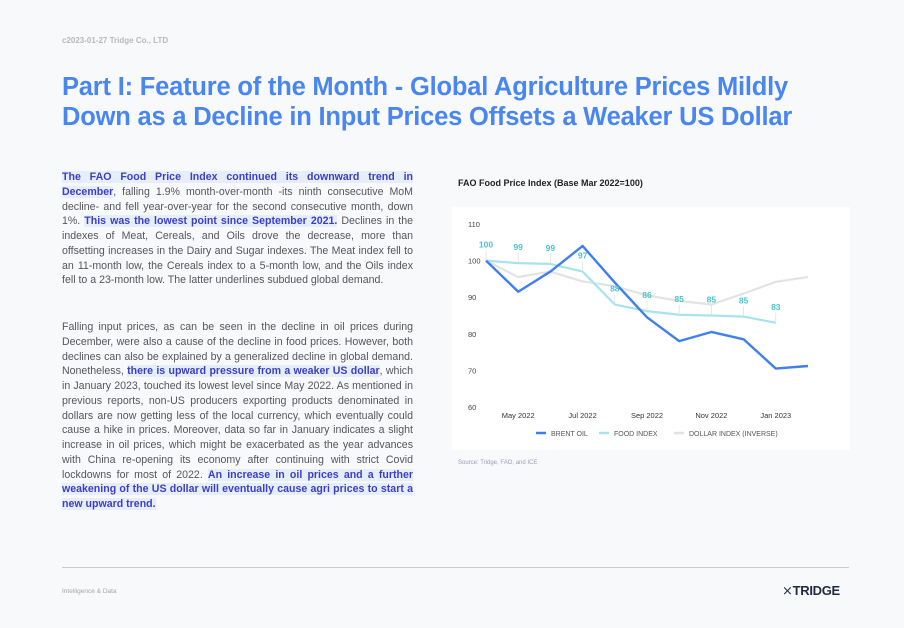 Image resolution: width=904 pixels, height=628 pixels. What do you see at coordinates (582, 415) in the screenshot?
I see `x-tick-label: Jul 2022` at bounding box center [582, 415].